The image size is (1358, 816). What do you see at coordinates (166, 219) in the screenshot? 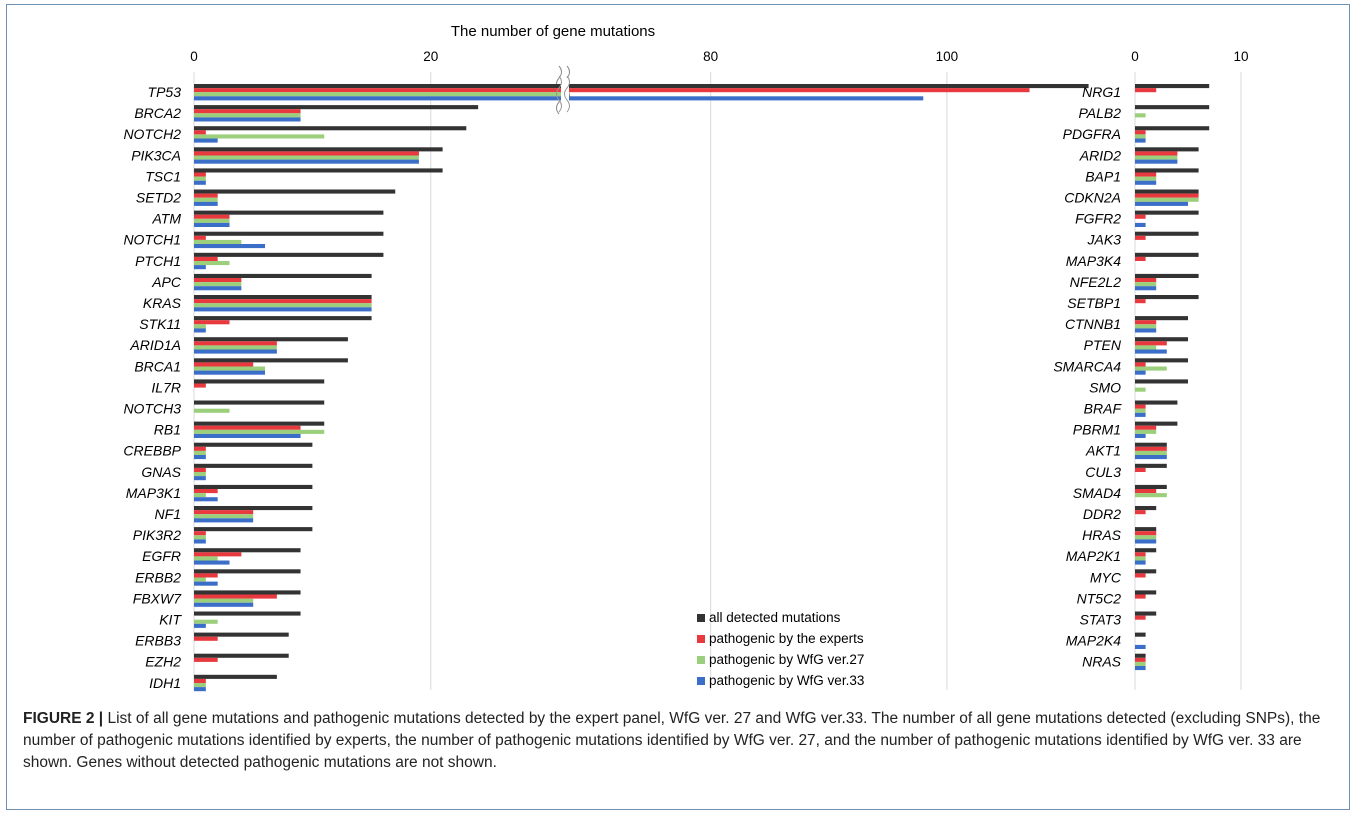
I see `gene-label: ATM` at bounding box center [166, 219].